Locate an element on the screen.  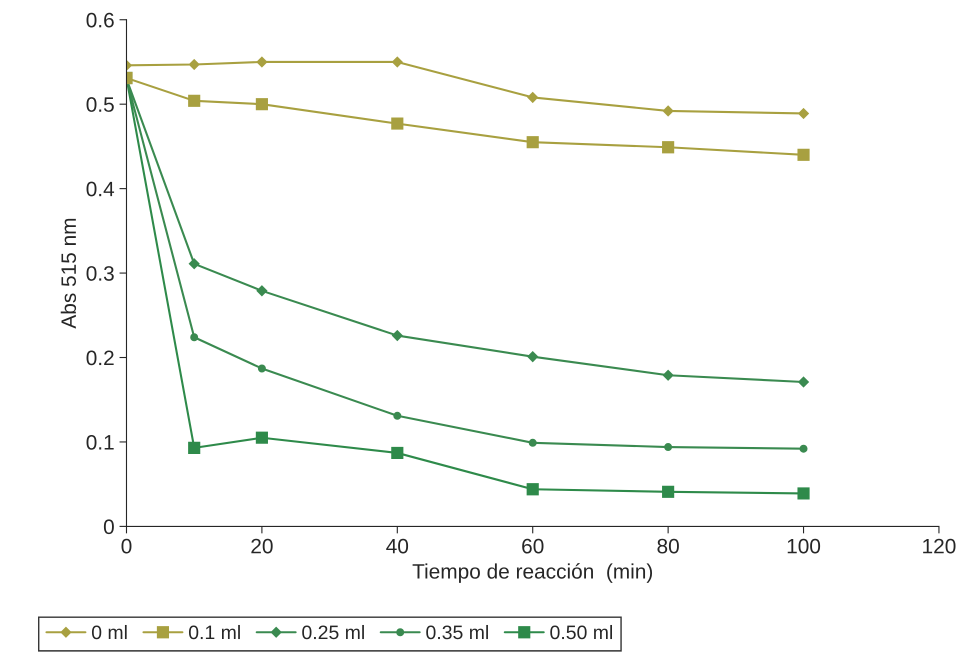
x-tick-label: 80 is located at coordinates (668, 546).